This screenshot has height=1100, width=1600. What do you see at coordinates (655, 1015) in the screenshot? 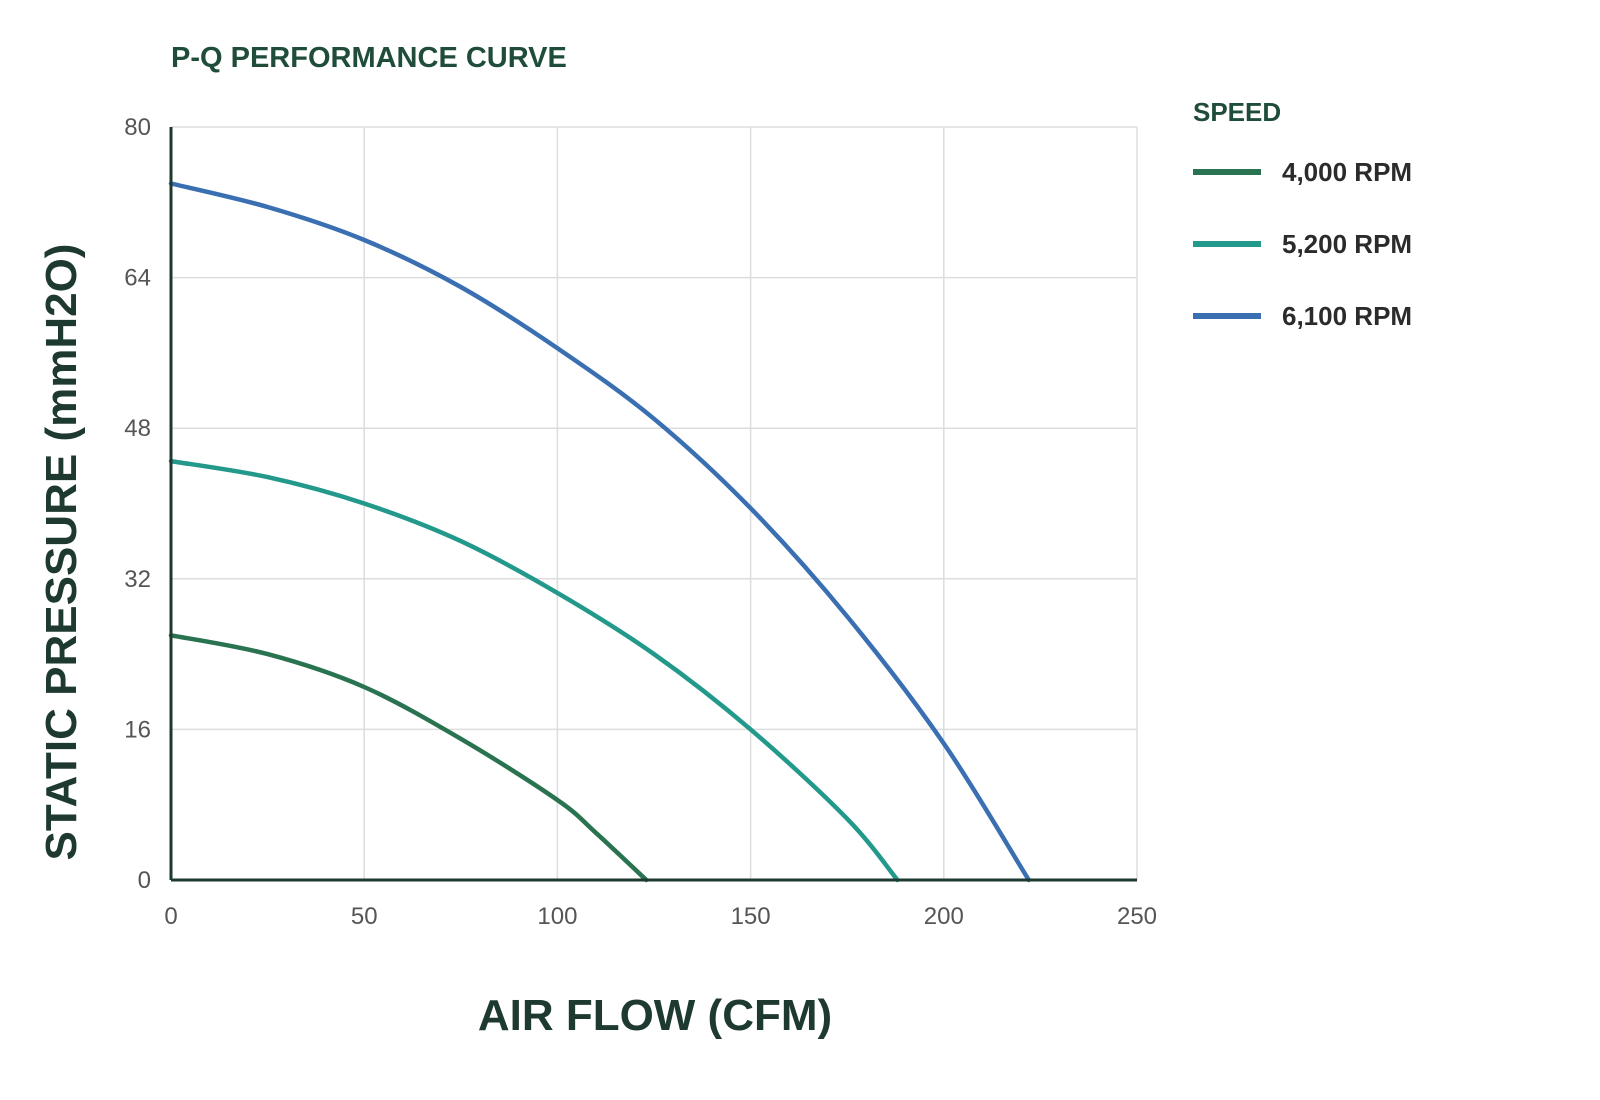
I see `x-axis-title: AIR FLOW (CFM)` at bounding box center [655, 1015].